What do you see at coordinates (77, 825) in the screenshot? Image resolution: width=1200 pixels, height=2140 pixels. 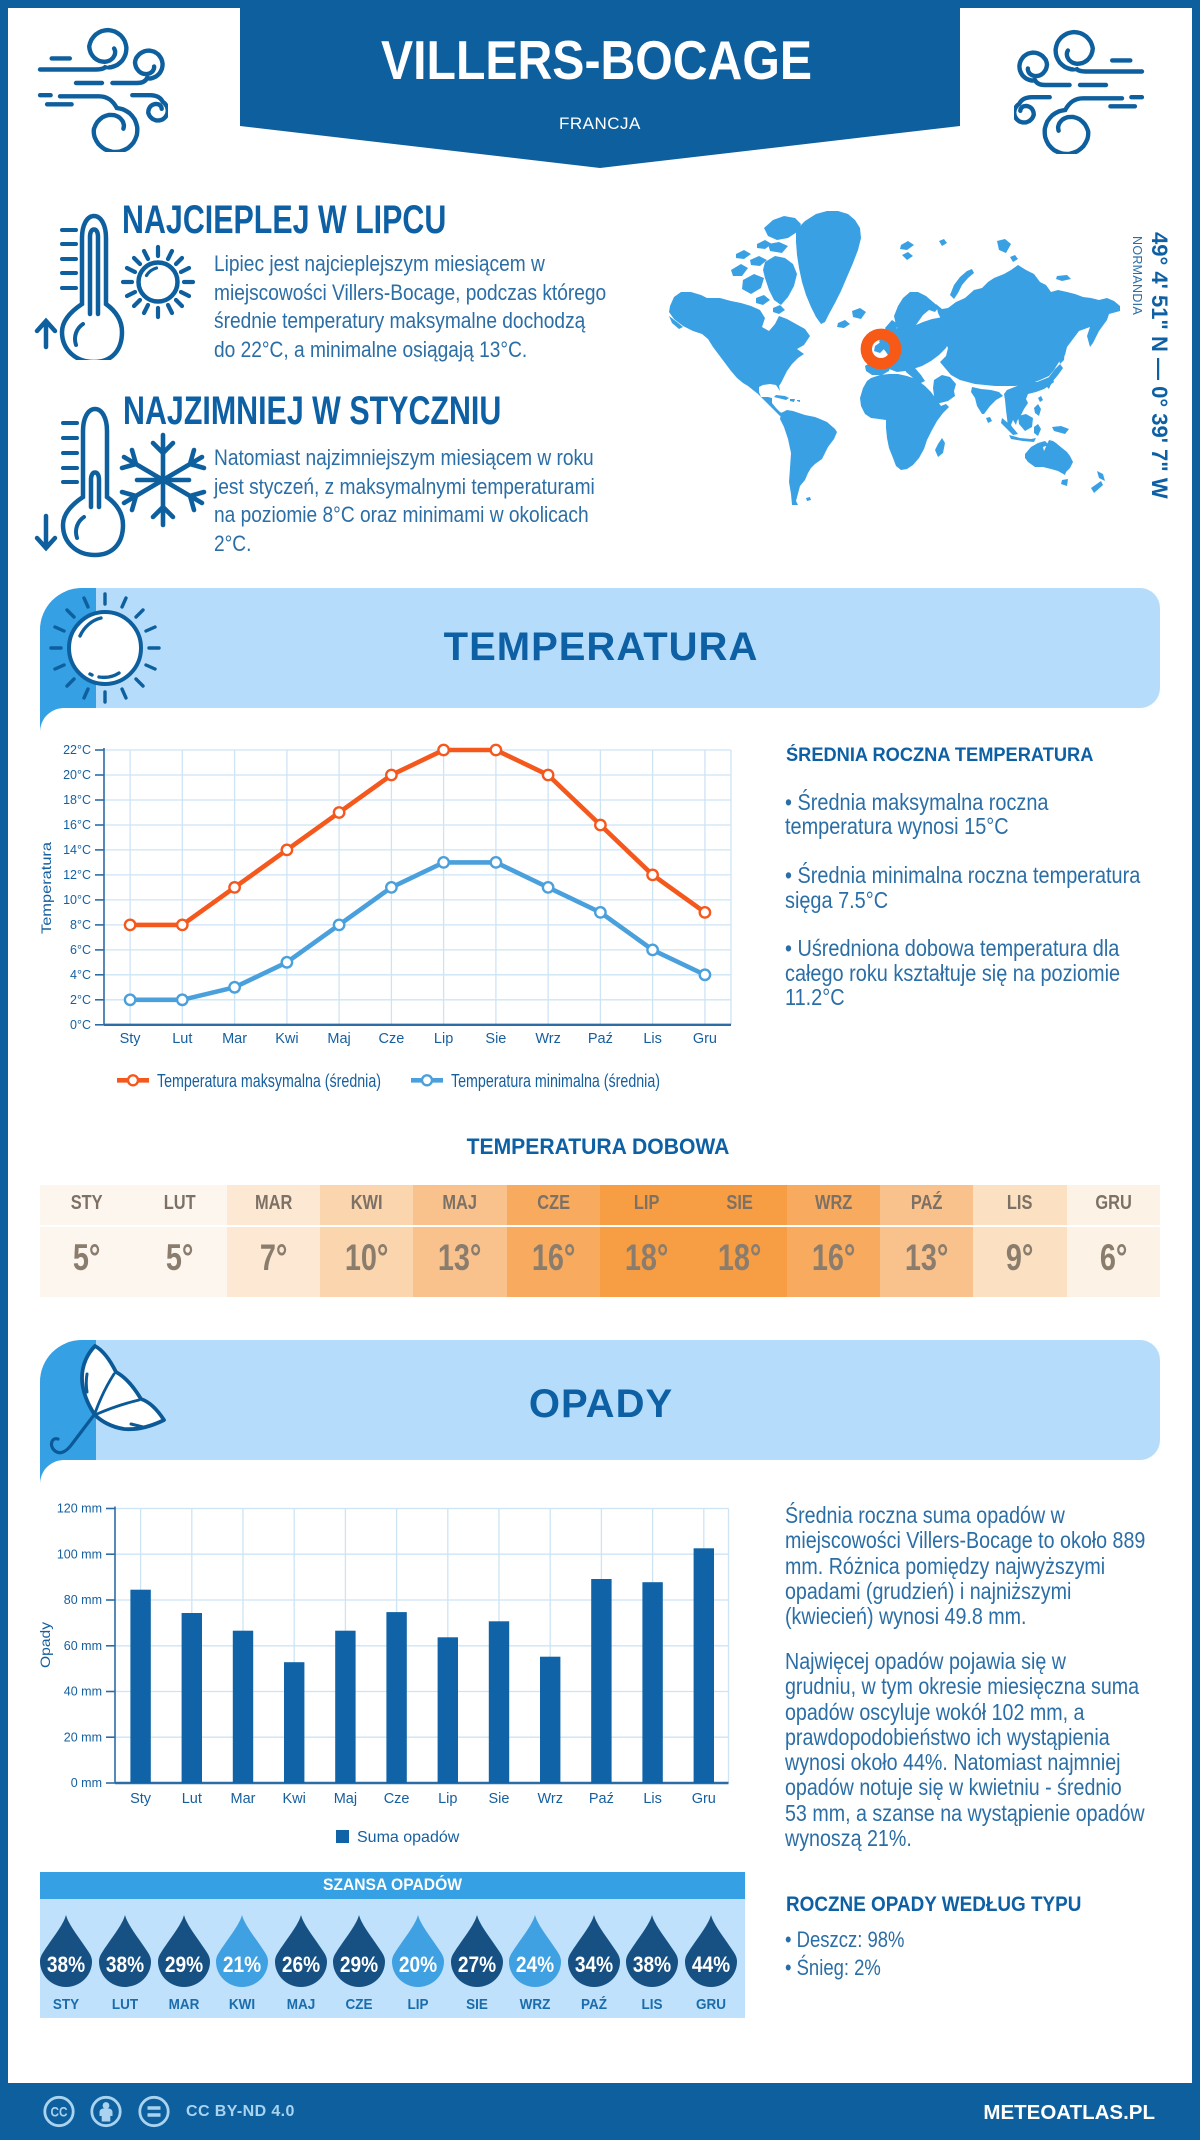 I see `svg-text: 16°C` at bounding box center [77, 825].